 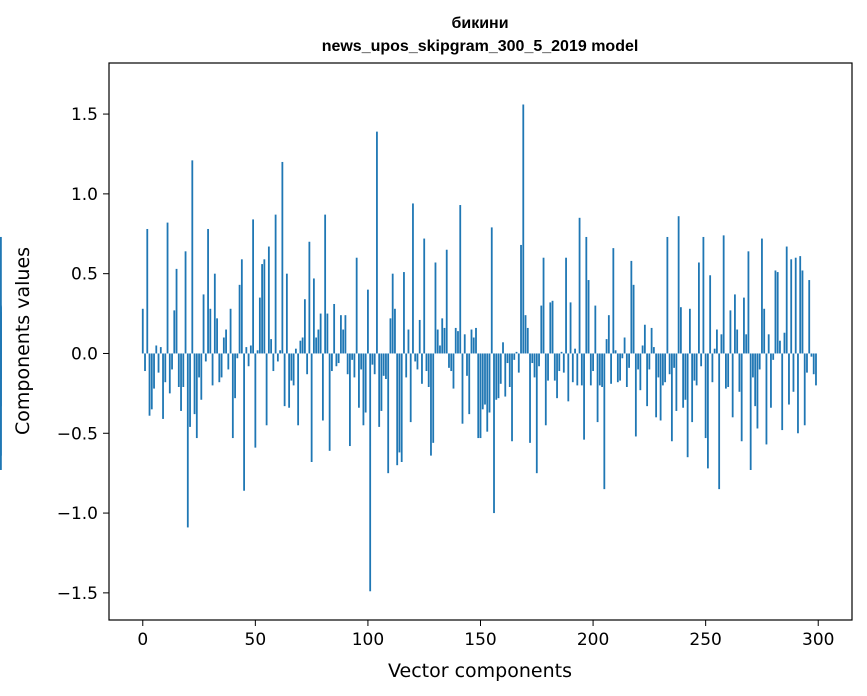 I want to click on x-tick-label: 200, so click(x=593, y=640).